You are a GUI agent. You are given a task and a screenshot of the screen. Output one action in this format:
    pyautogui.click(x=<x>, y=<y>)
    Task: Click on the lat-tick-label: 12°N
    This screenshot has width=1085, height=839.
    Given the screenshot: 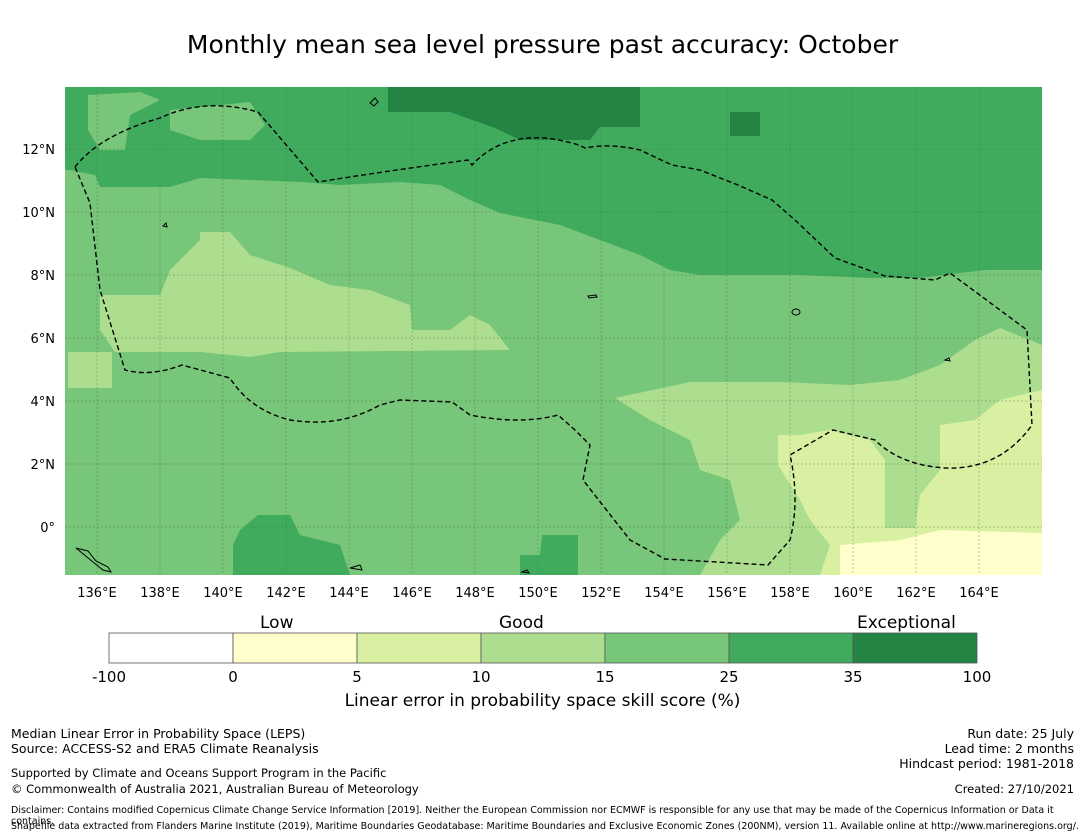 What is the action you would take?
    pyautogui.click(x=38, y=150)
    